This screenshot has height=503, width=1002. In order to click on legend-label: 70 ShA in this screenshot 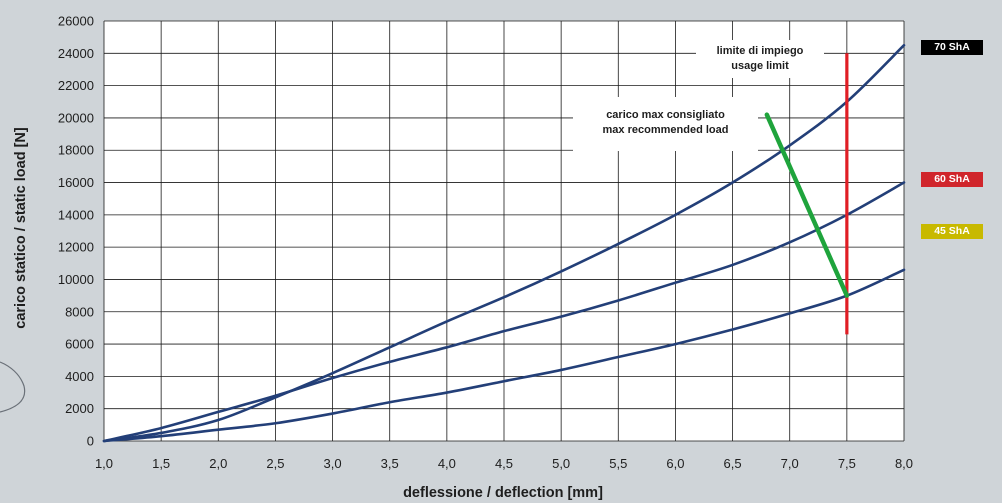, I will do `click(952, 47)`.